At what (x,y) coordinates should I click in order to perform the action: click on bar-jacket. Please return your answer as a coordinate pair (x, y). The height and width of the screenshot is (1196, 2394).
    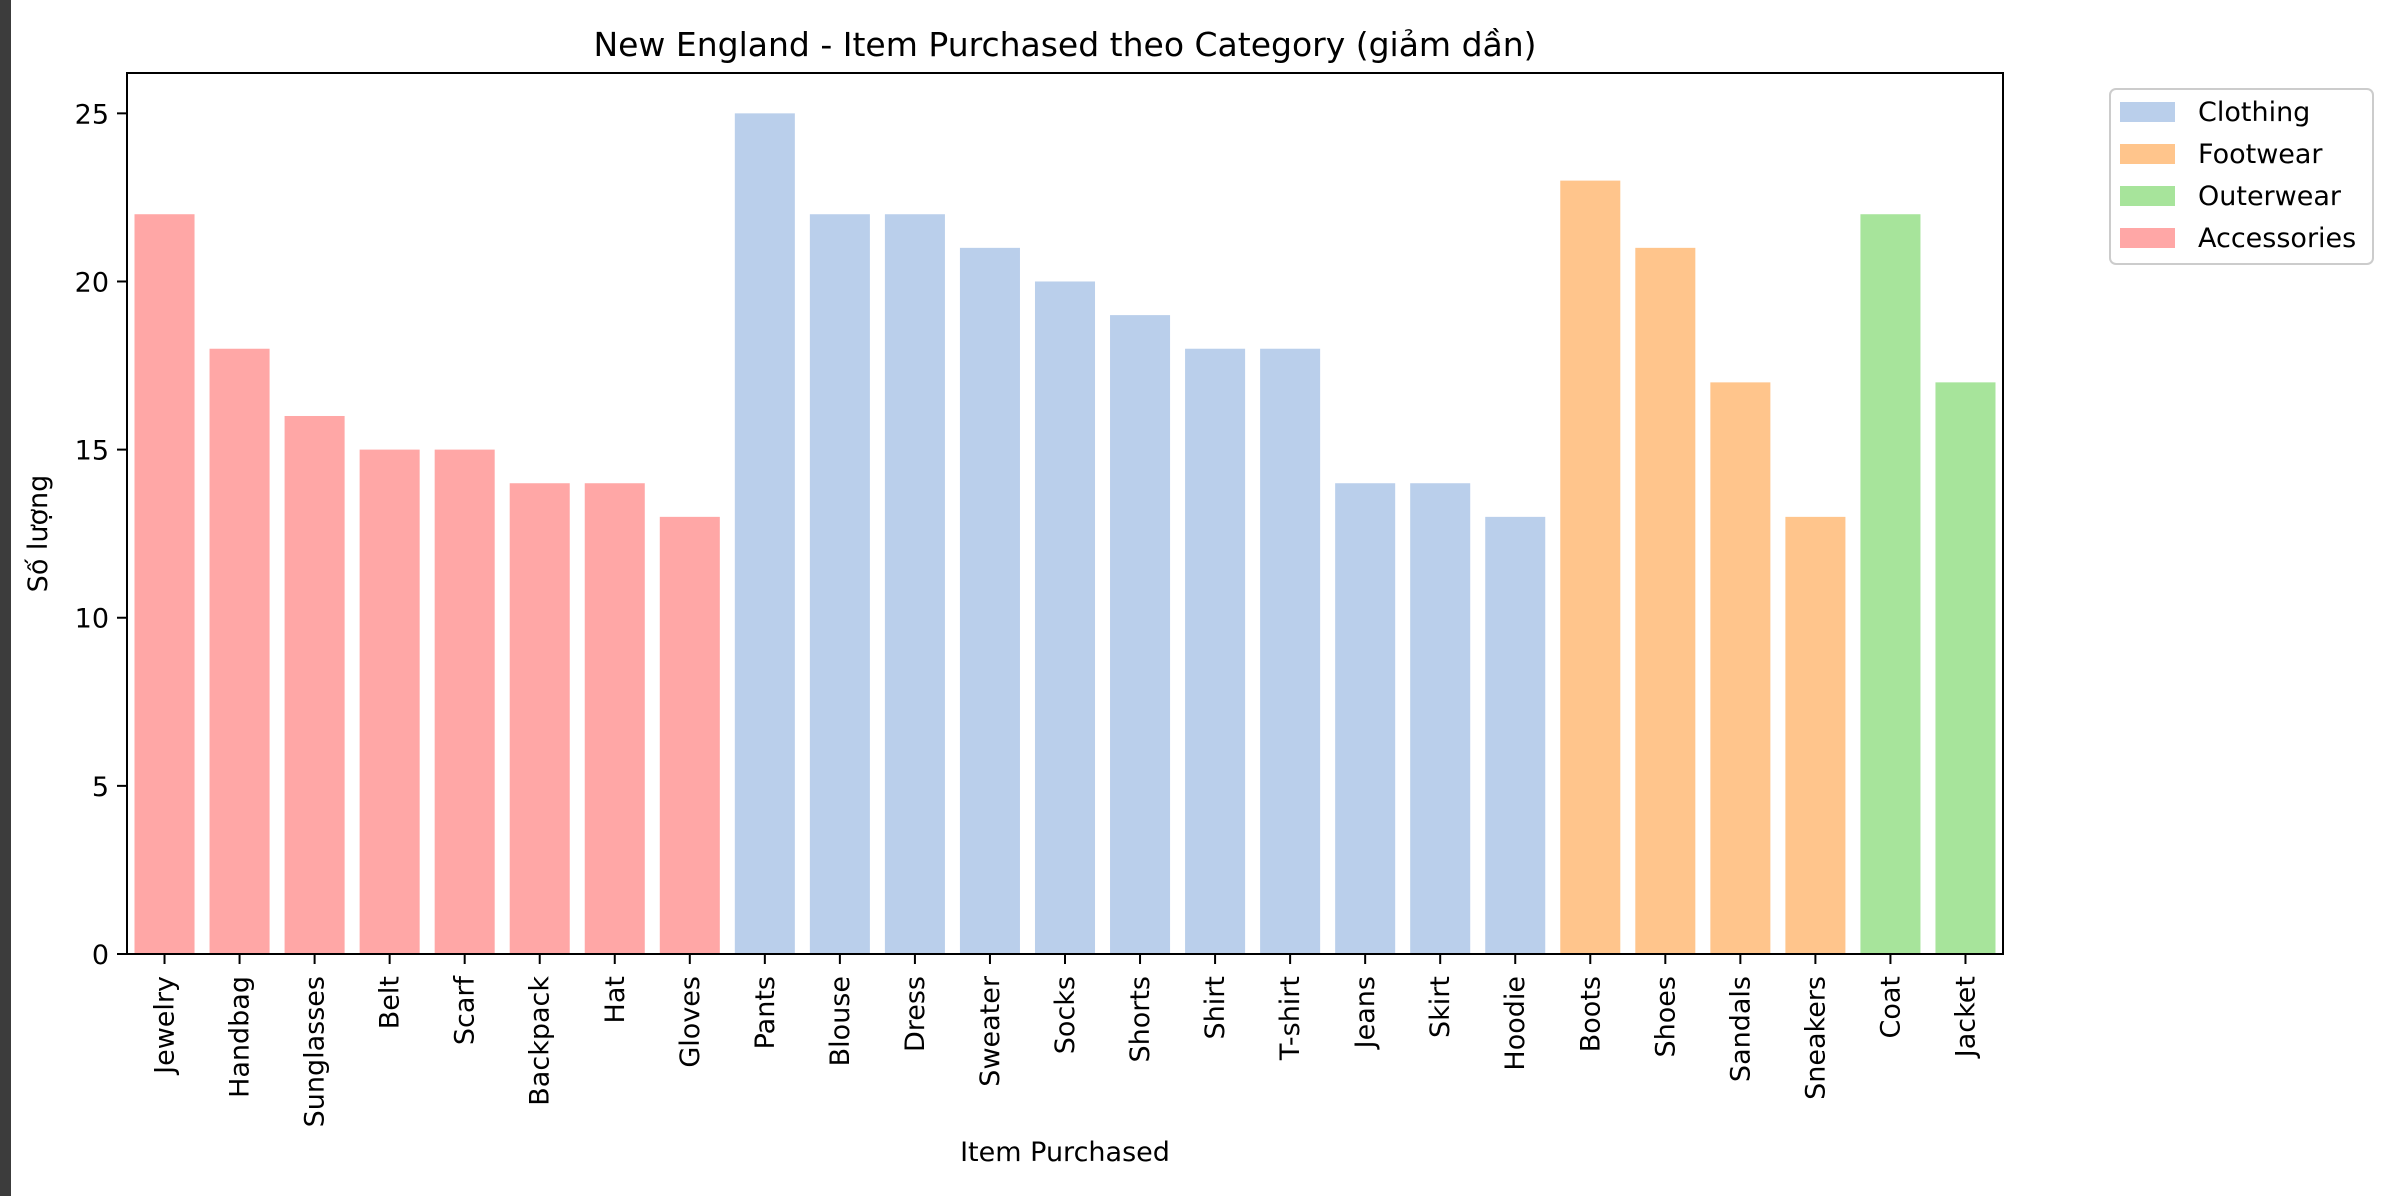
    Looking at the image, I should click on (1965, 668).